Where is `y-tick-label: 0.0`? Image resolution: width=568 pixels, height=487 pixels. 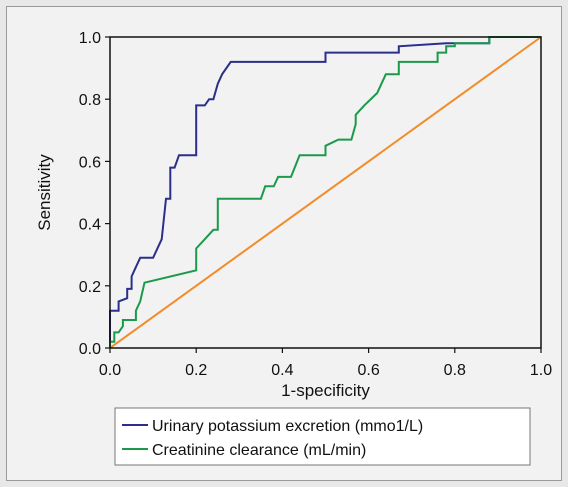 y-tick-label: 0.0 is located at coordinates (90, 349).